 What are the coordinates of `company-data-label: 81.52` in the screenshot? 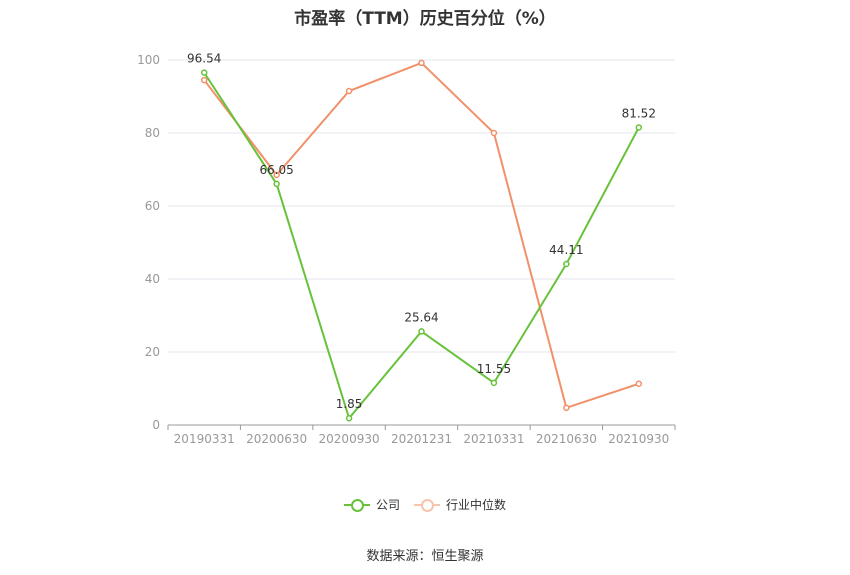 It's located at (639, 113).